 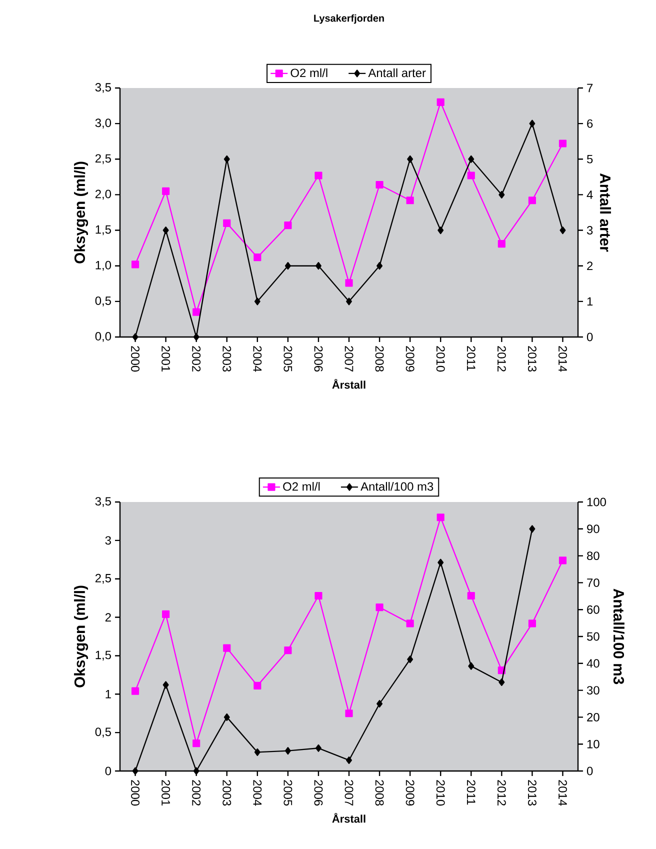 What do you see at coordinates (397, 486) in the screenshot?
I see `legend-label: Antall/100 m3` at bounding box center [397, 486].